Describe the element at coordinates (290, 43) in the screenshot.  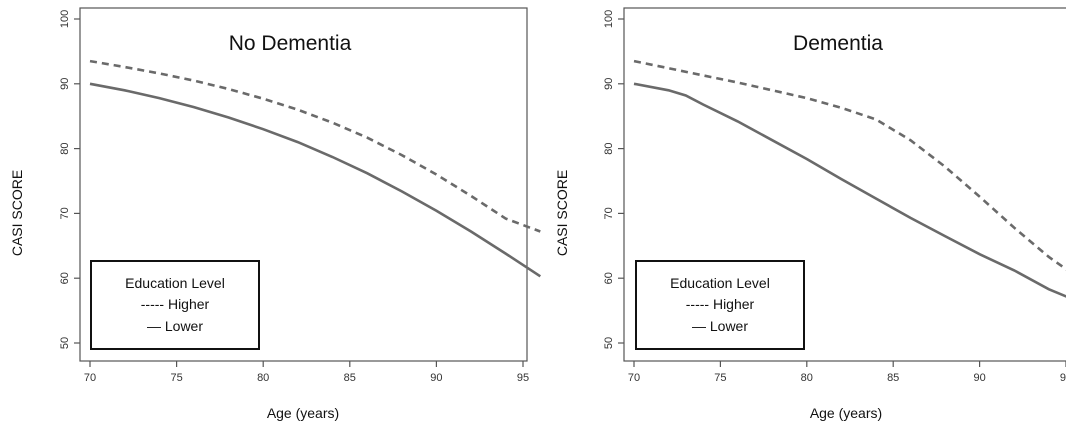
I see `chart-title: No Dementia` at that location.